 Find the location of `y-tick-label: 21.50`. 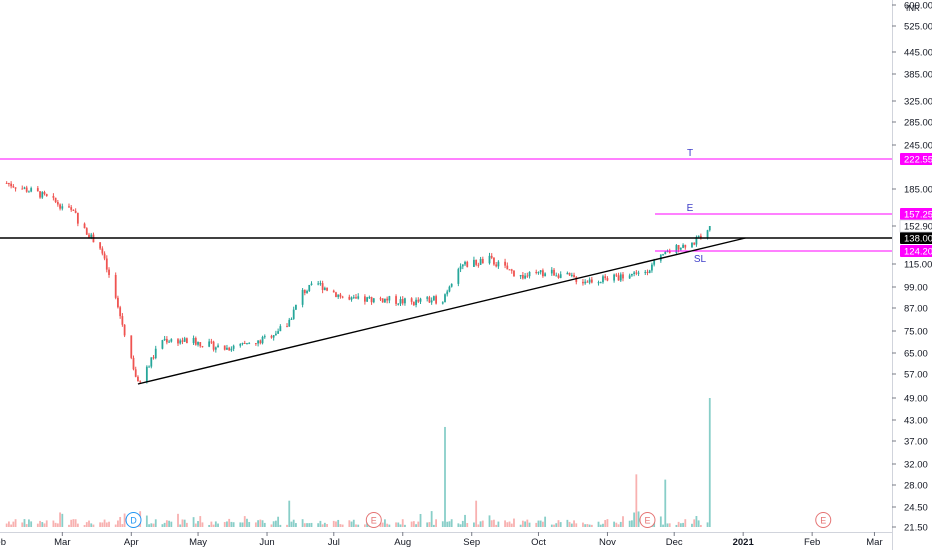

y-tick-label: 21.50 is located at coordinates (916, 528).